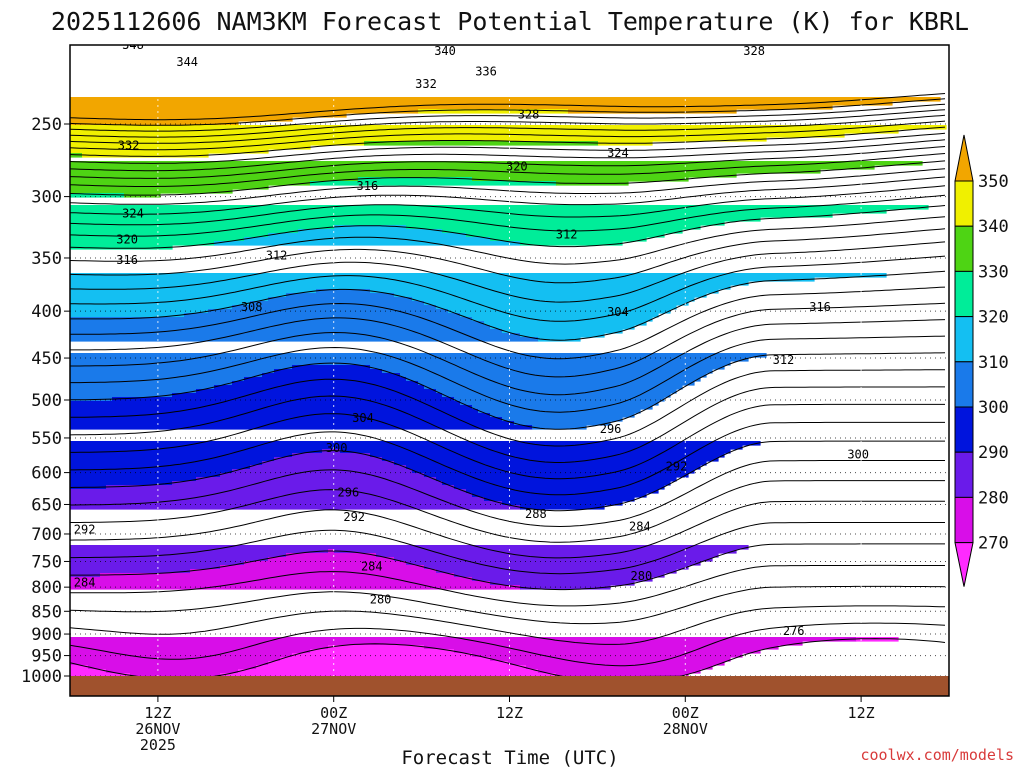 The height and width of the screenshot is (768, 1024). I want to click on y-tick-label: 900, so click(46, 635).